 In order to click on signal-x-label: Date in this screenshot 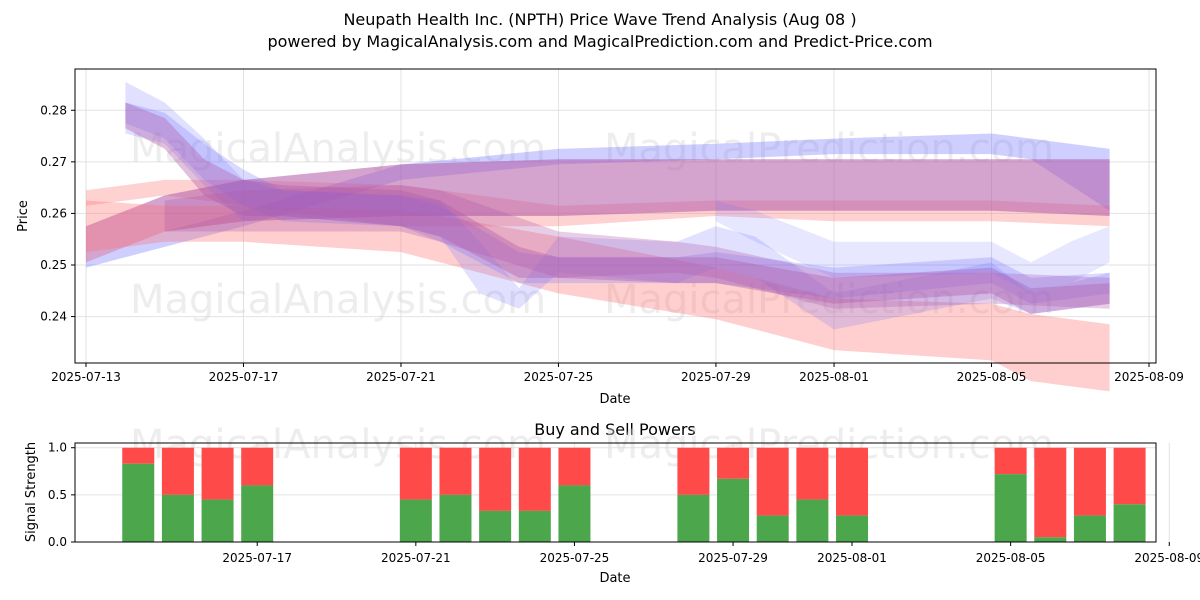, I will do `click(614, 578)`.